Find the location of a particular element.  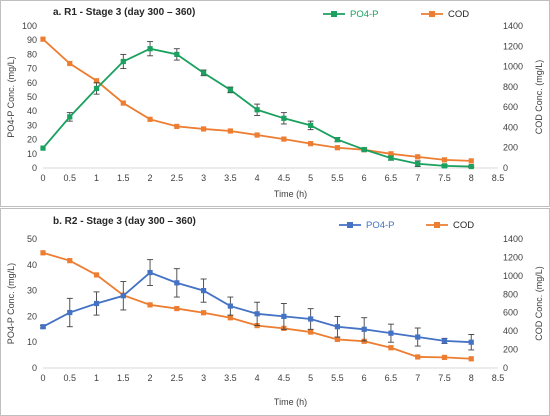

y-tick-label: 10 is located at coordinates (32, 154).